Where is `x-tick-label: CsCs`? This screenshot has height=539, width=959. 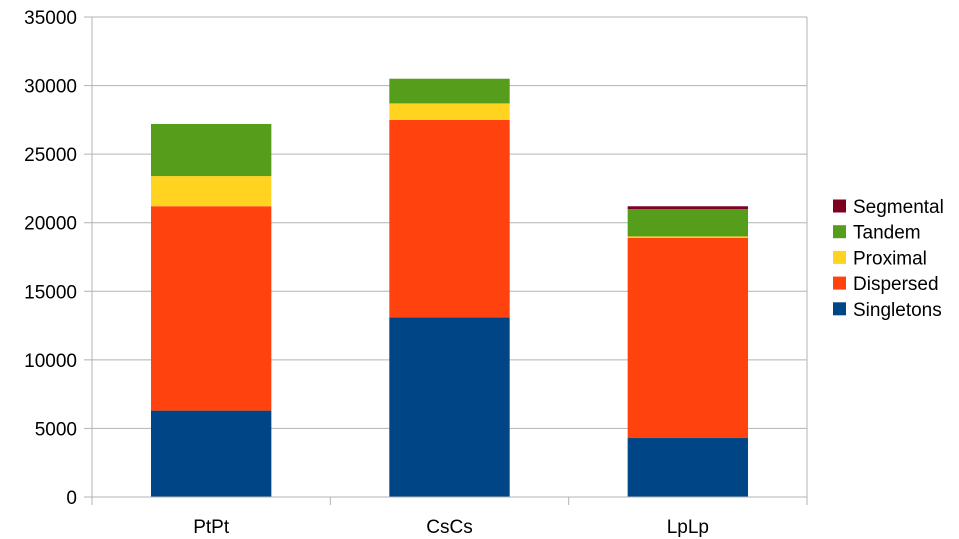 x-tick-label: CsCs is located at coordinates (449, 527).